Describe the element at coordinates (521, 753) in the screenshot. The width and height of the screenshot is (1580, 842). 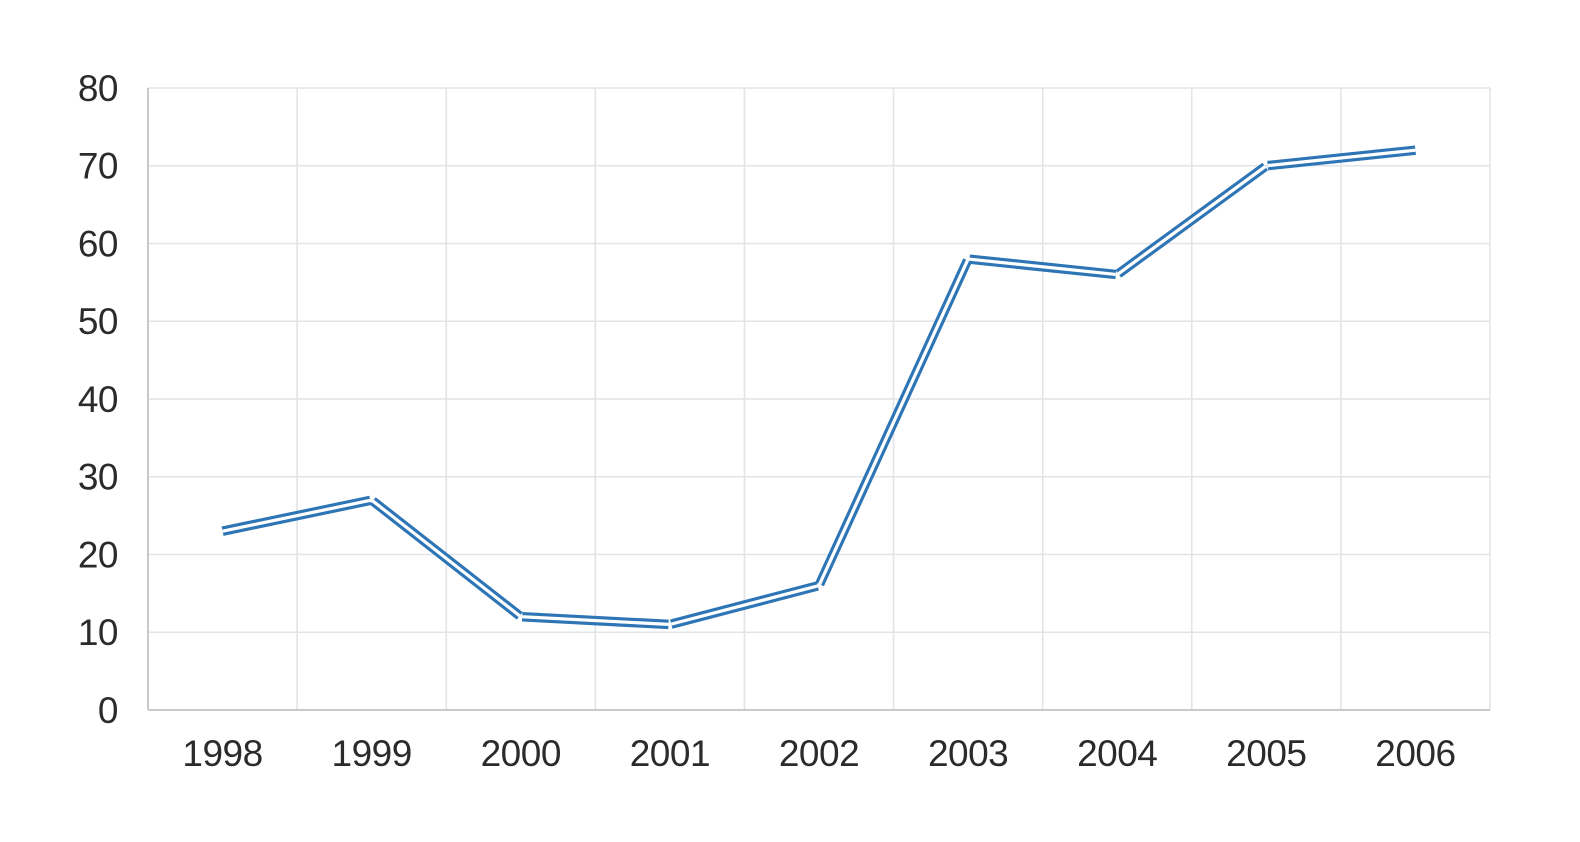
I see `x-tick-label: 2000` at that location.